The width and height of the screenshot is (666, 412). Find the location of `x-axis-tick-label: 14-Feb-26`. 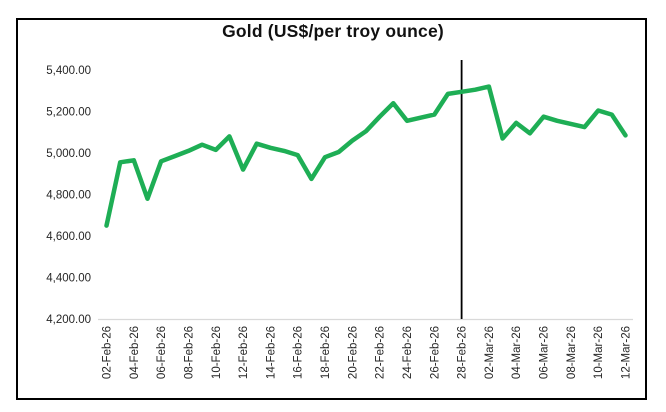

x-axis-tick-label: 14-Feb-26 is located at coordinates (271, 352).